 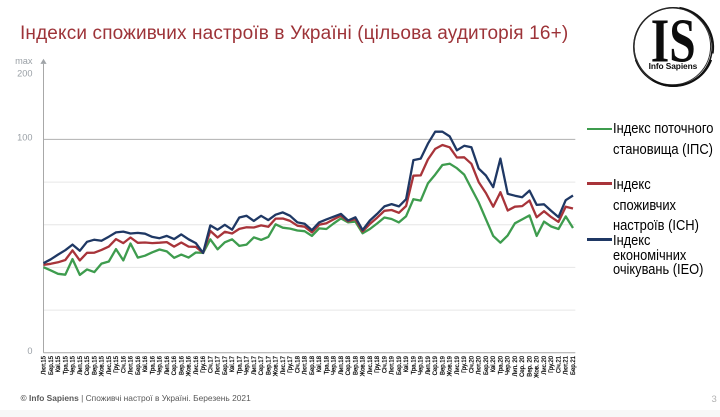 I want to click on svg-text: Лип.15, so click(x=81, y=365).